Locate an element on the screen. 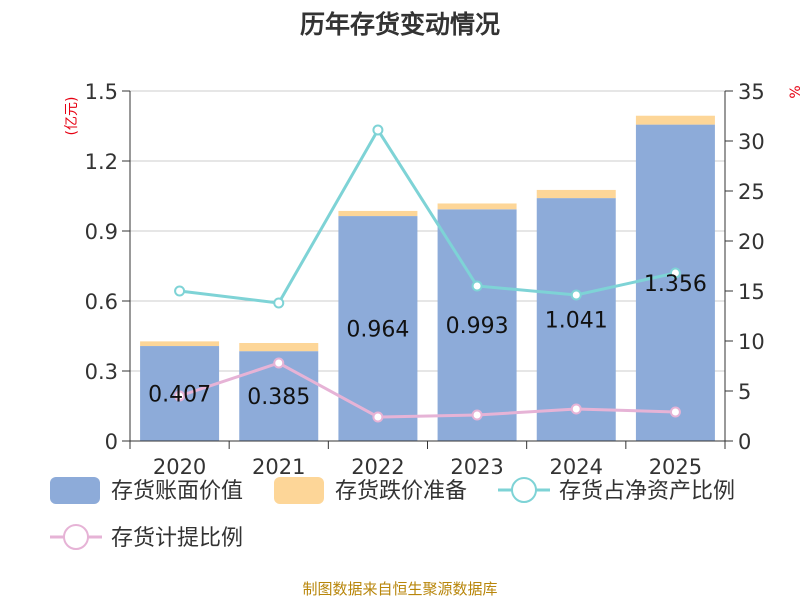 This screenshot has width=800, height=600. right-axis-tick-label: 0 is located at coordinates (744, 442).